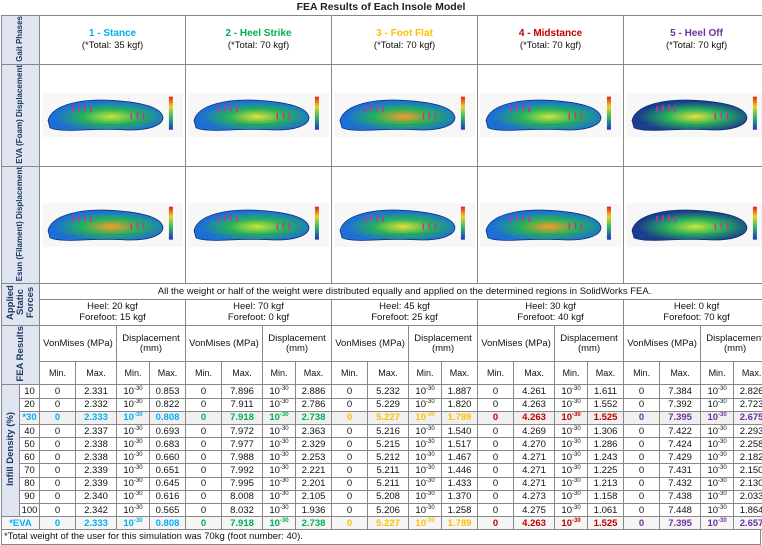 The width and height of the screenshot is (762, 545). Describe the element at coordinates (314, 391) in the screenshot. I see `displacement-max: 2.886` at that location.